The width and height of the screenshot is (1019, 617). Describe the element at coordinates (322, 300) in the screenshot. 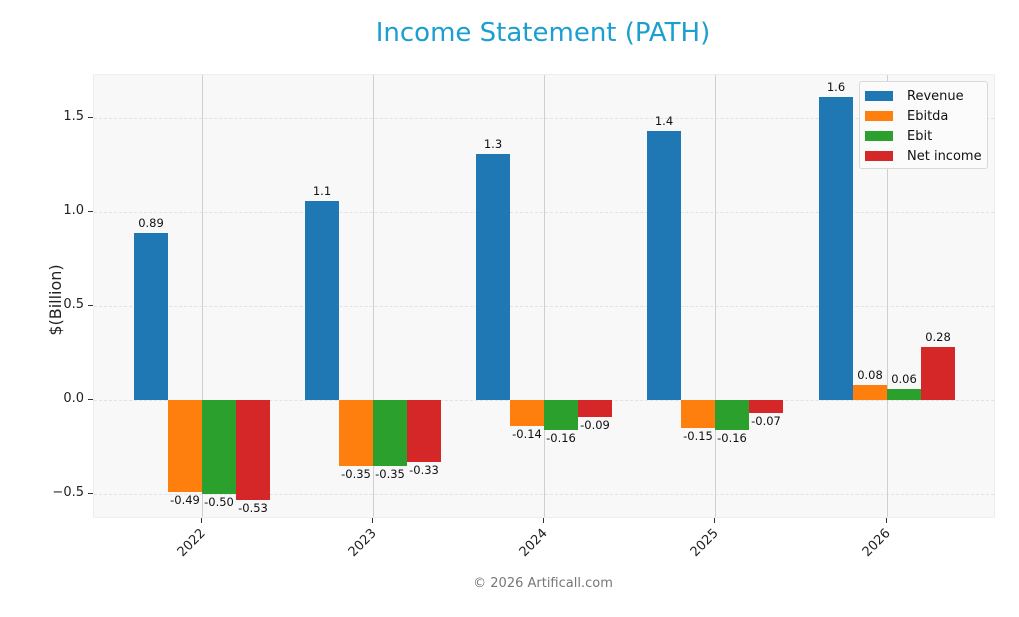

I see `bar-revenue-2023` at that location.